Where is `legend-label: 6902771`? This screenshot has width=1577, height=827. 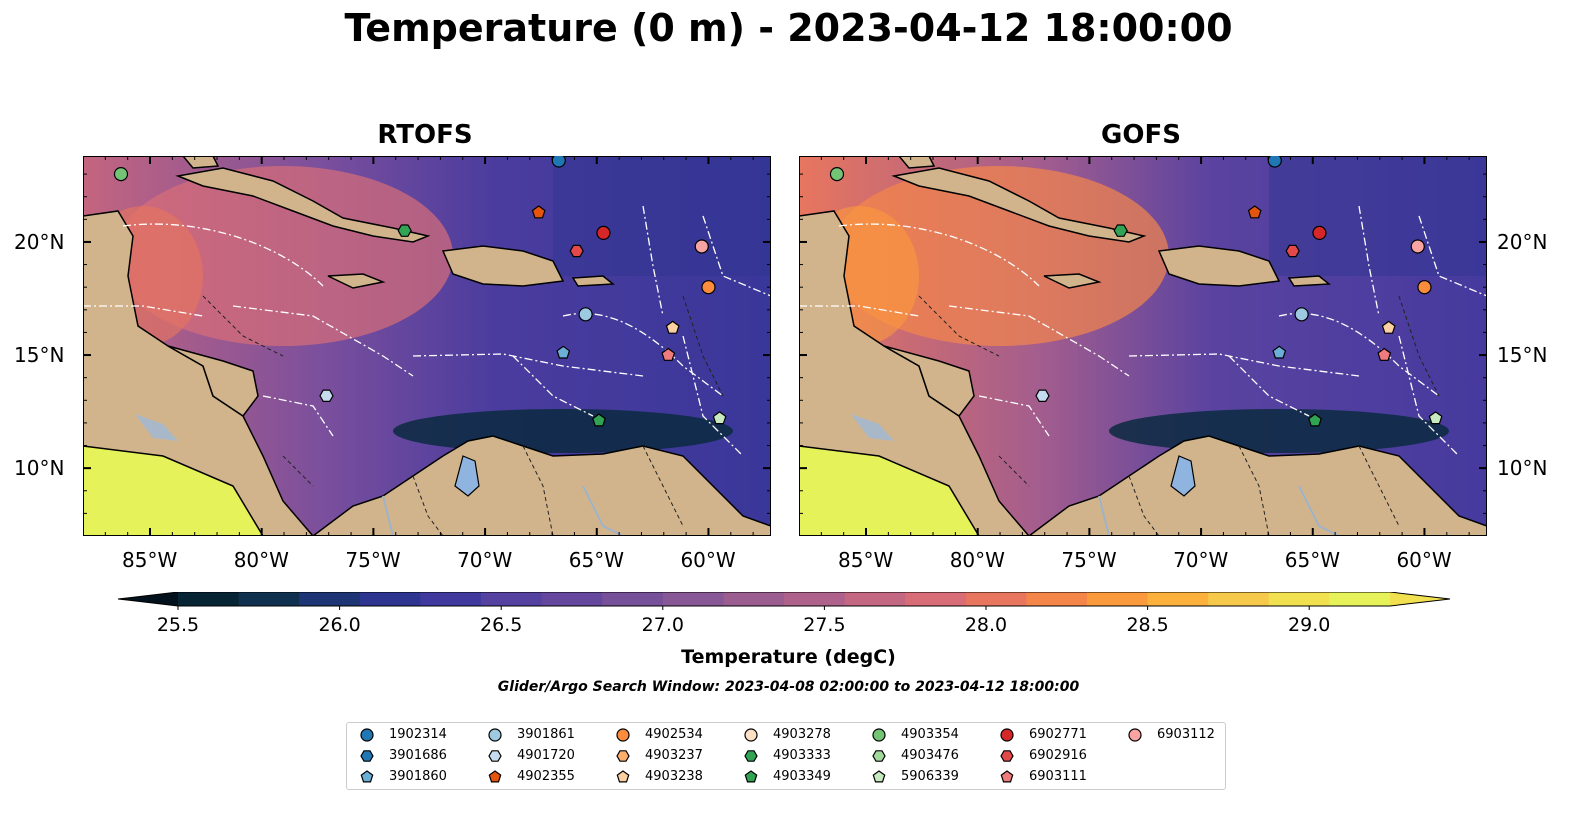
legend-label: 6902771 is located at coordinates (1058, 734).